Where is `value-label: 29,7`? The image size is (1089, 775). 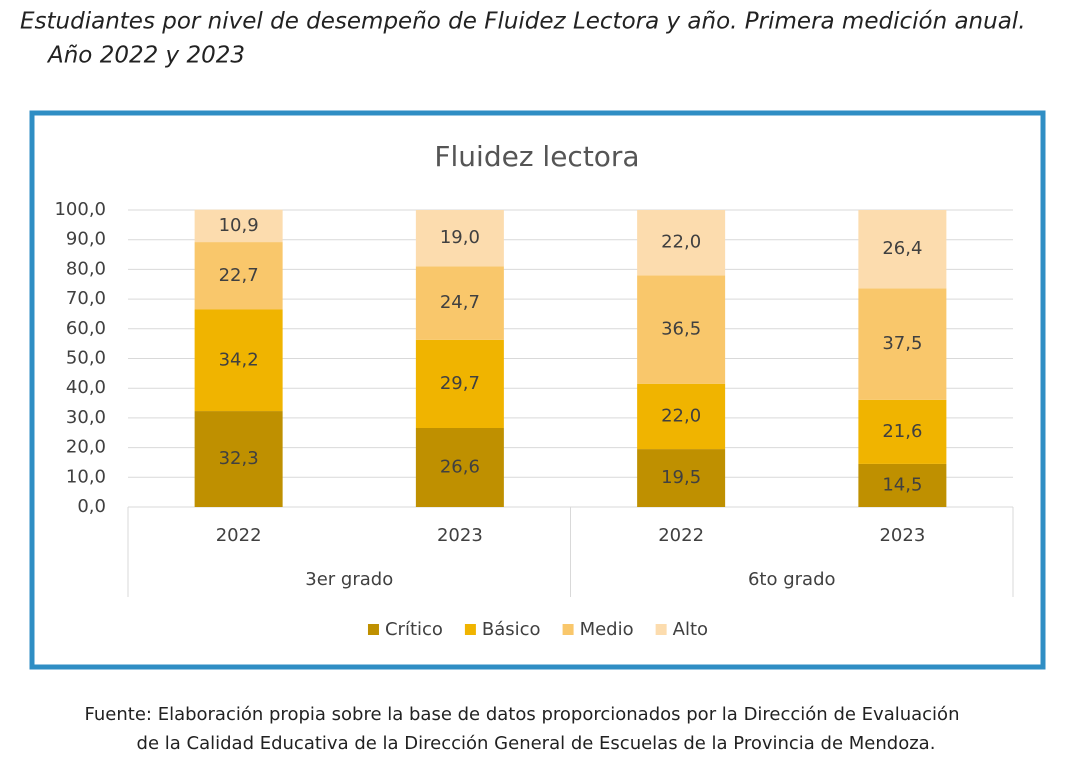
value-label: 29,7 is located at coordinates (460, 383).